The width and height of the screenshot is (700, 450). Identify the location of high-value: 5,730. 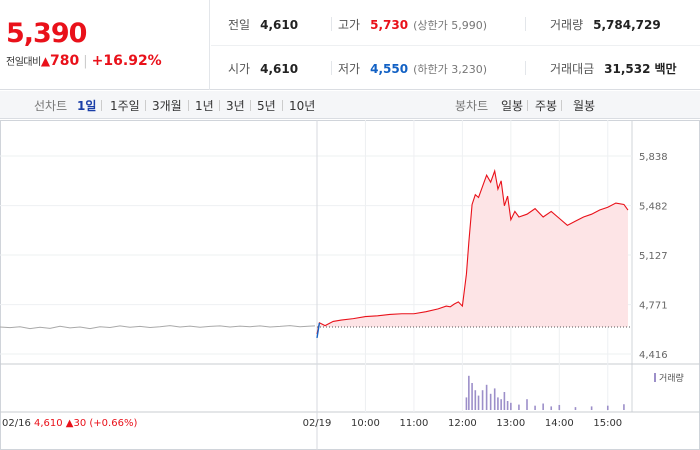
(389, 25).